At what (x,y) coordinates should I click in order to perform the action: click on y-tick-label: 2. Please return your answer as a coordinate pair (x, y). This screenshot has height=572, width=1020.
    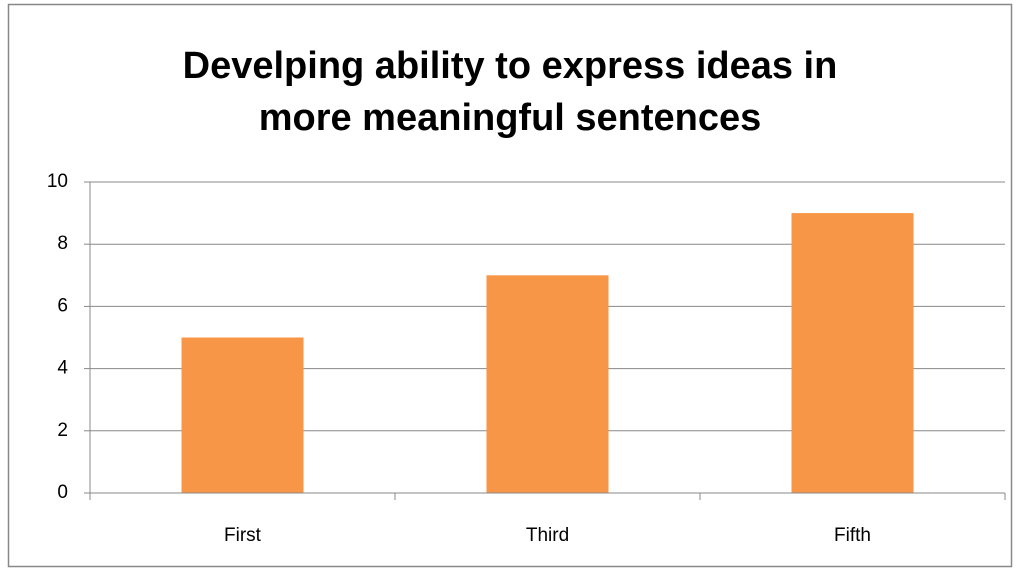
    Looking at the image, I should click on (62, 430).